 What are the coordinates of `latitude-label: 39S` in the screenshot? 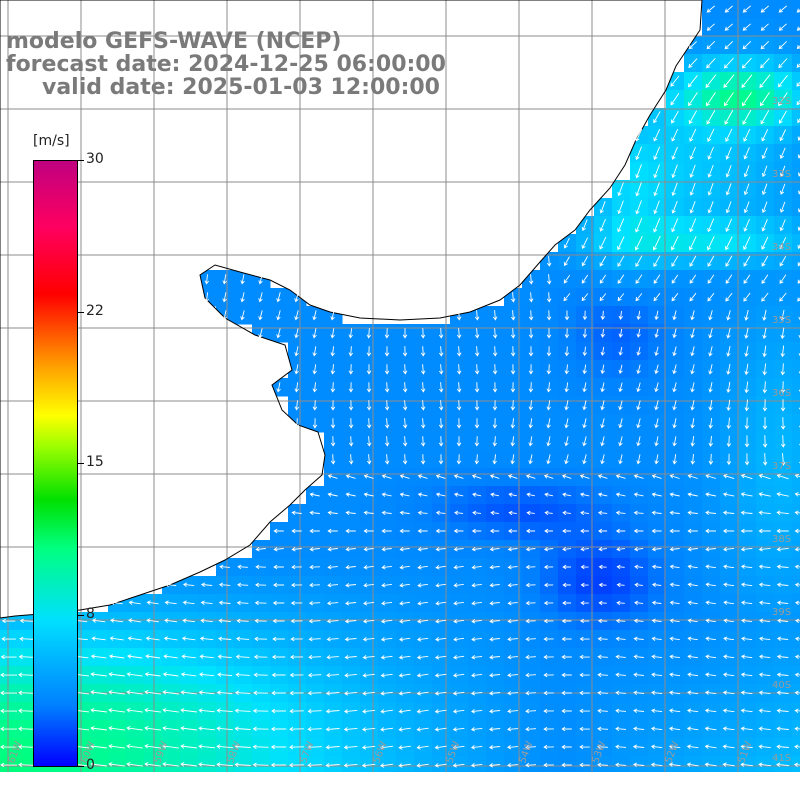 It's located at (781, 612).